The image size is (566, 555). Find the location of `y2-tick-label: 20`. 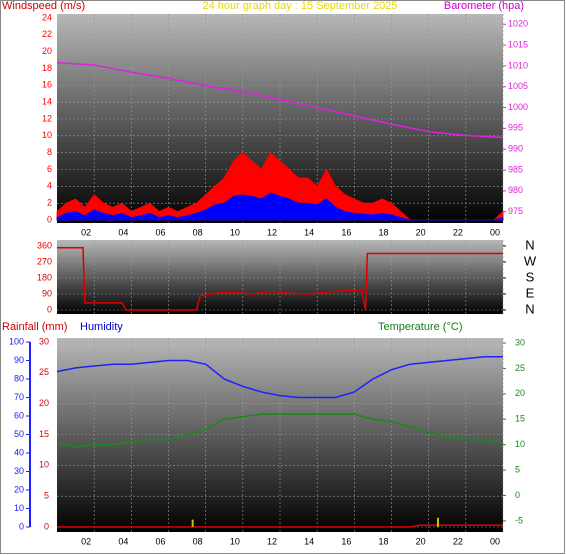

y2-tick-label: 20 is located at coordinates (520, 393).